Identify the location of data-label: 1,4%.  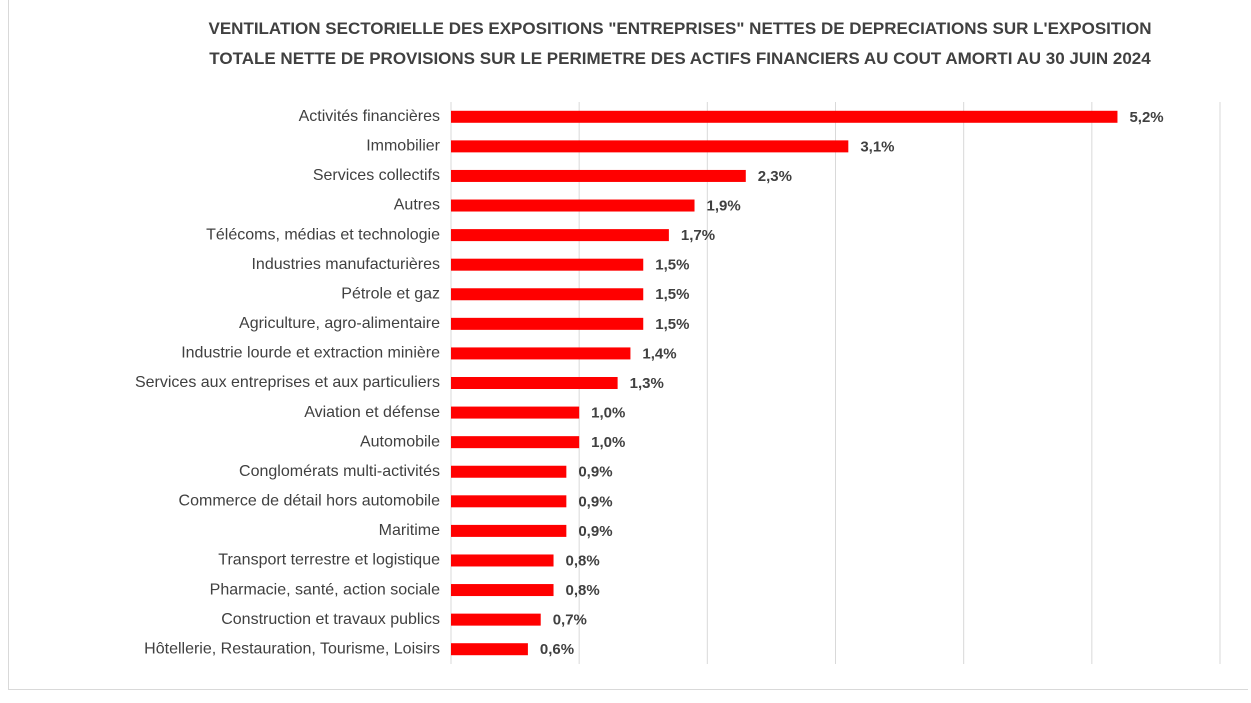
(659, 353).